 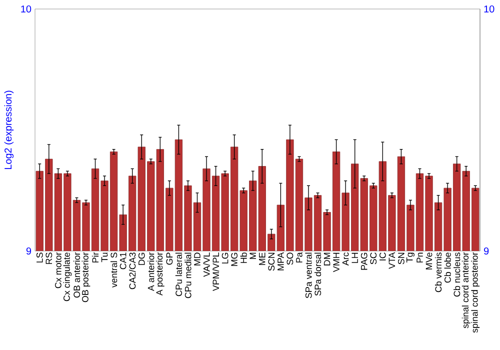 I want to click on x-tick-label: OB anterior, so click(x=76, y=275).